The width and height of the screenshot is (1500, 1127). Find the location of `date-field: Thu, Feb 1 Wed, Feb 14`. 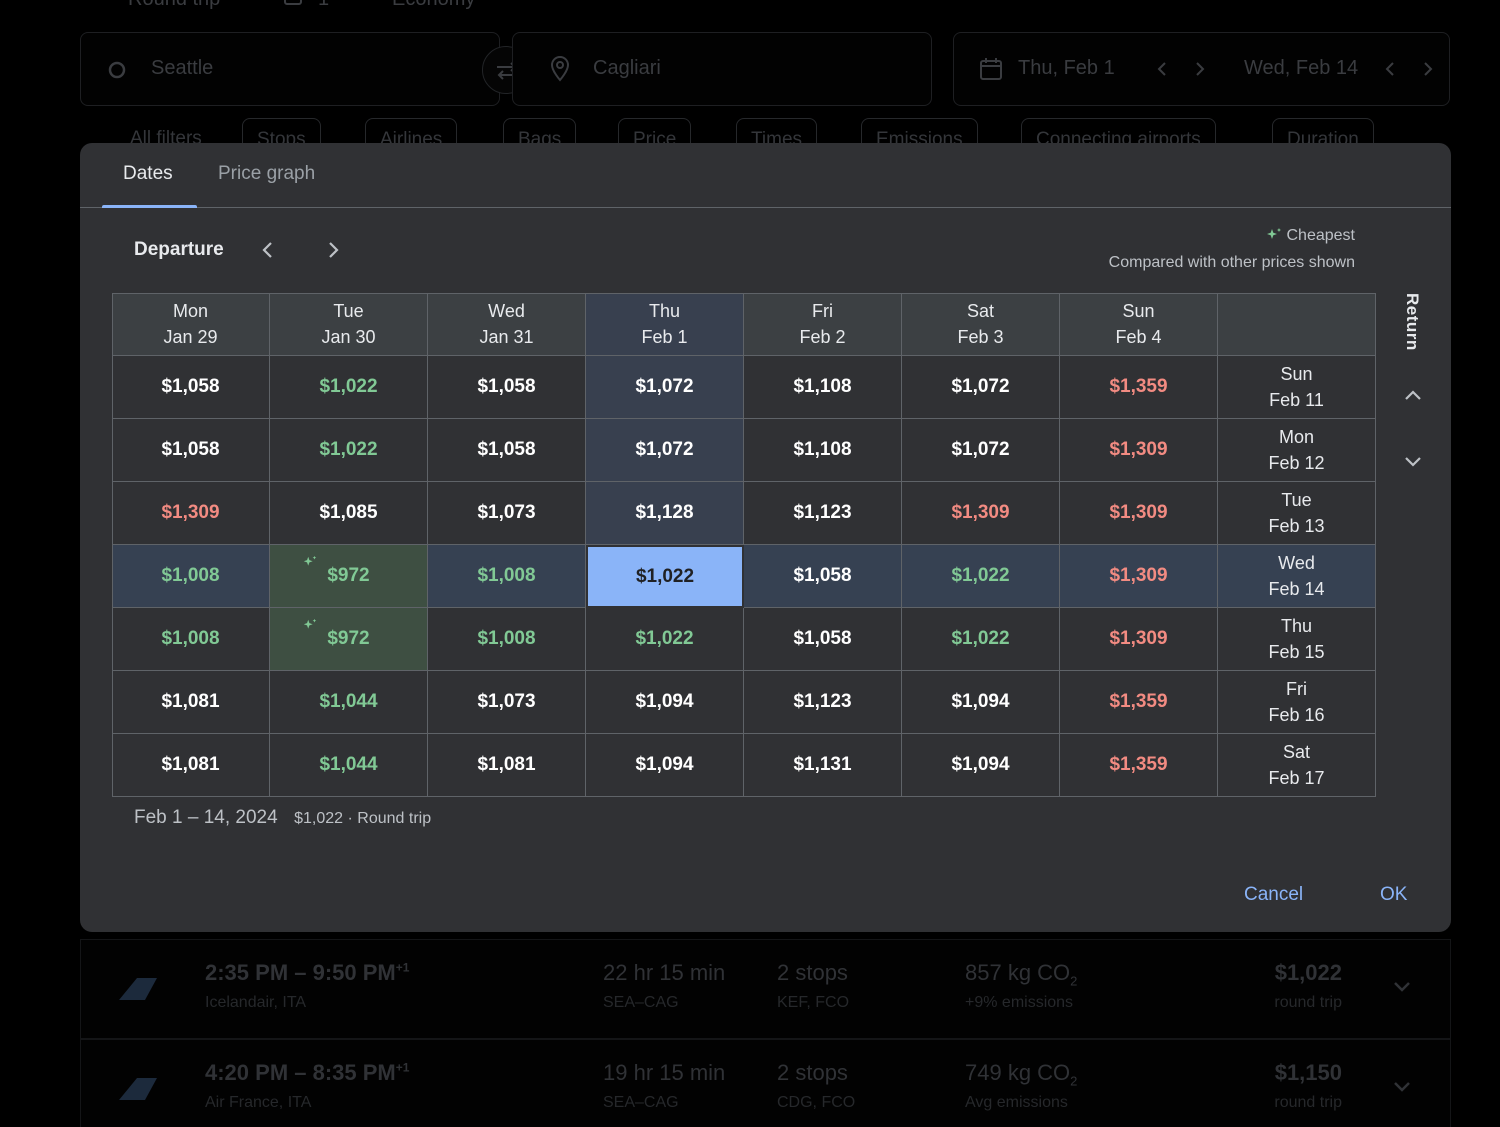

date-field: Thu, Feb 1 Wed, Feb 14 is located at coordinates (1201, 69).